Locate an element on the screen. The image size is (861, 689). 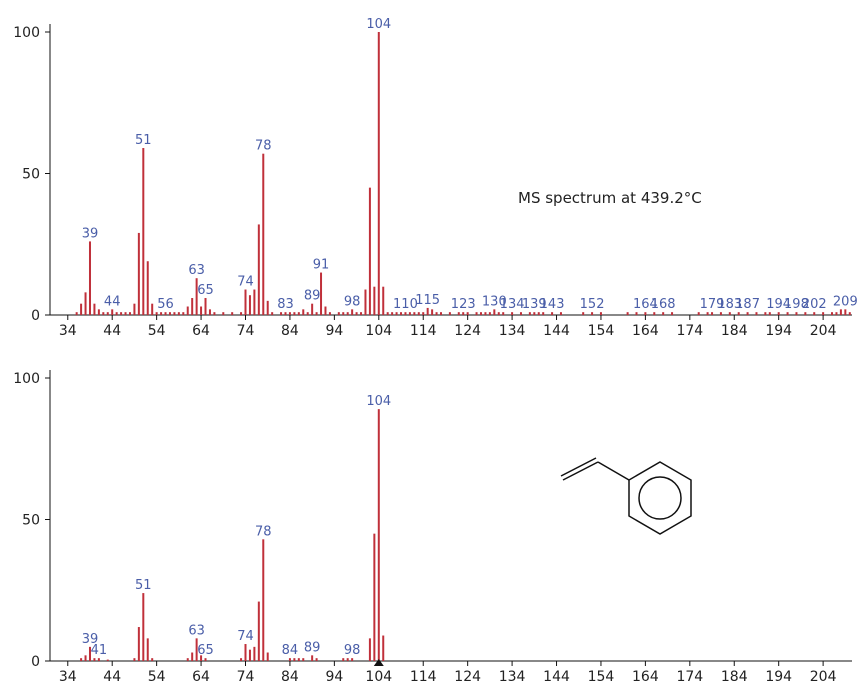
x-tick-label: 174 is located at coordinates (689, 331).